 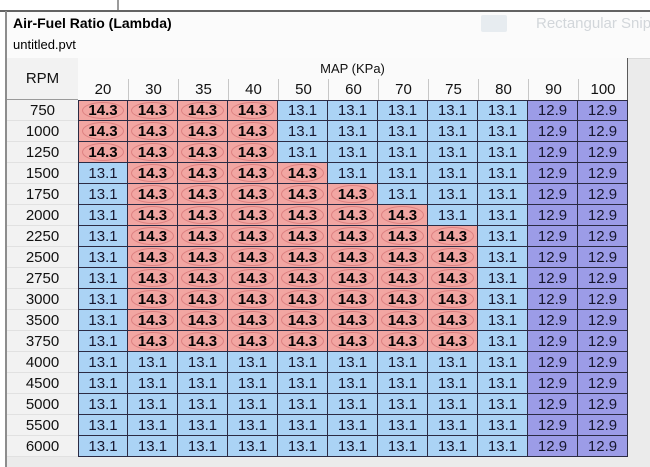 What do you see at coordinates (403, 404) in the screenshot?
I see `cell-5000-70: 13.1` at bounding box center [403, 404].